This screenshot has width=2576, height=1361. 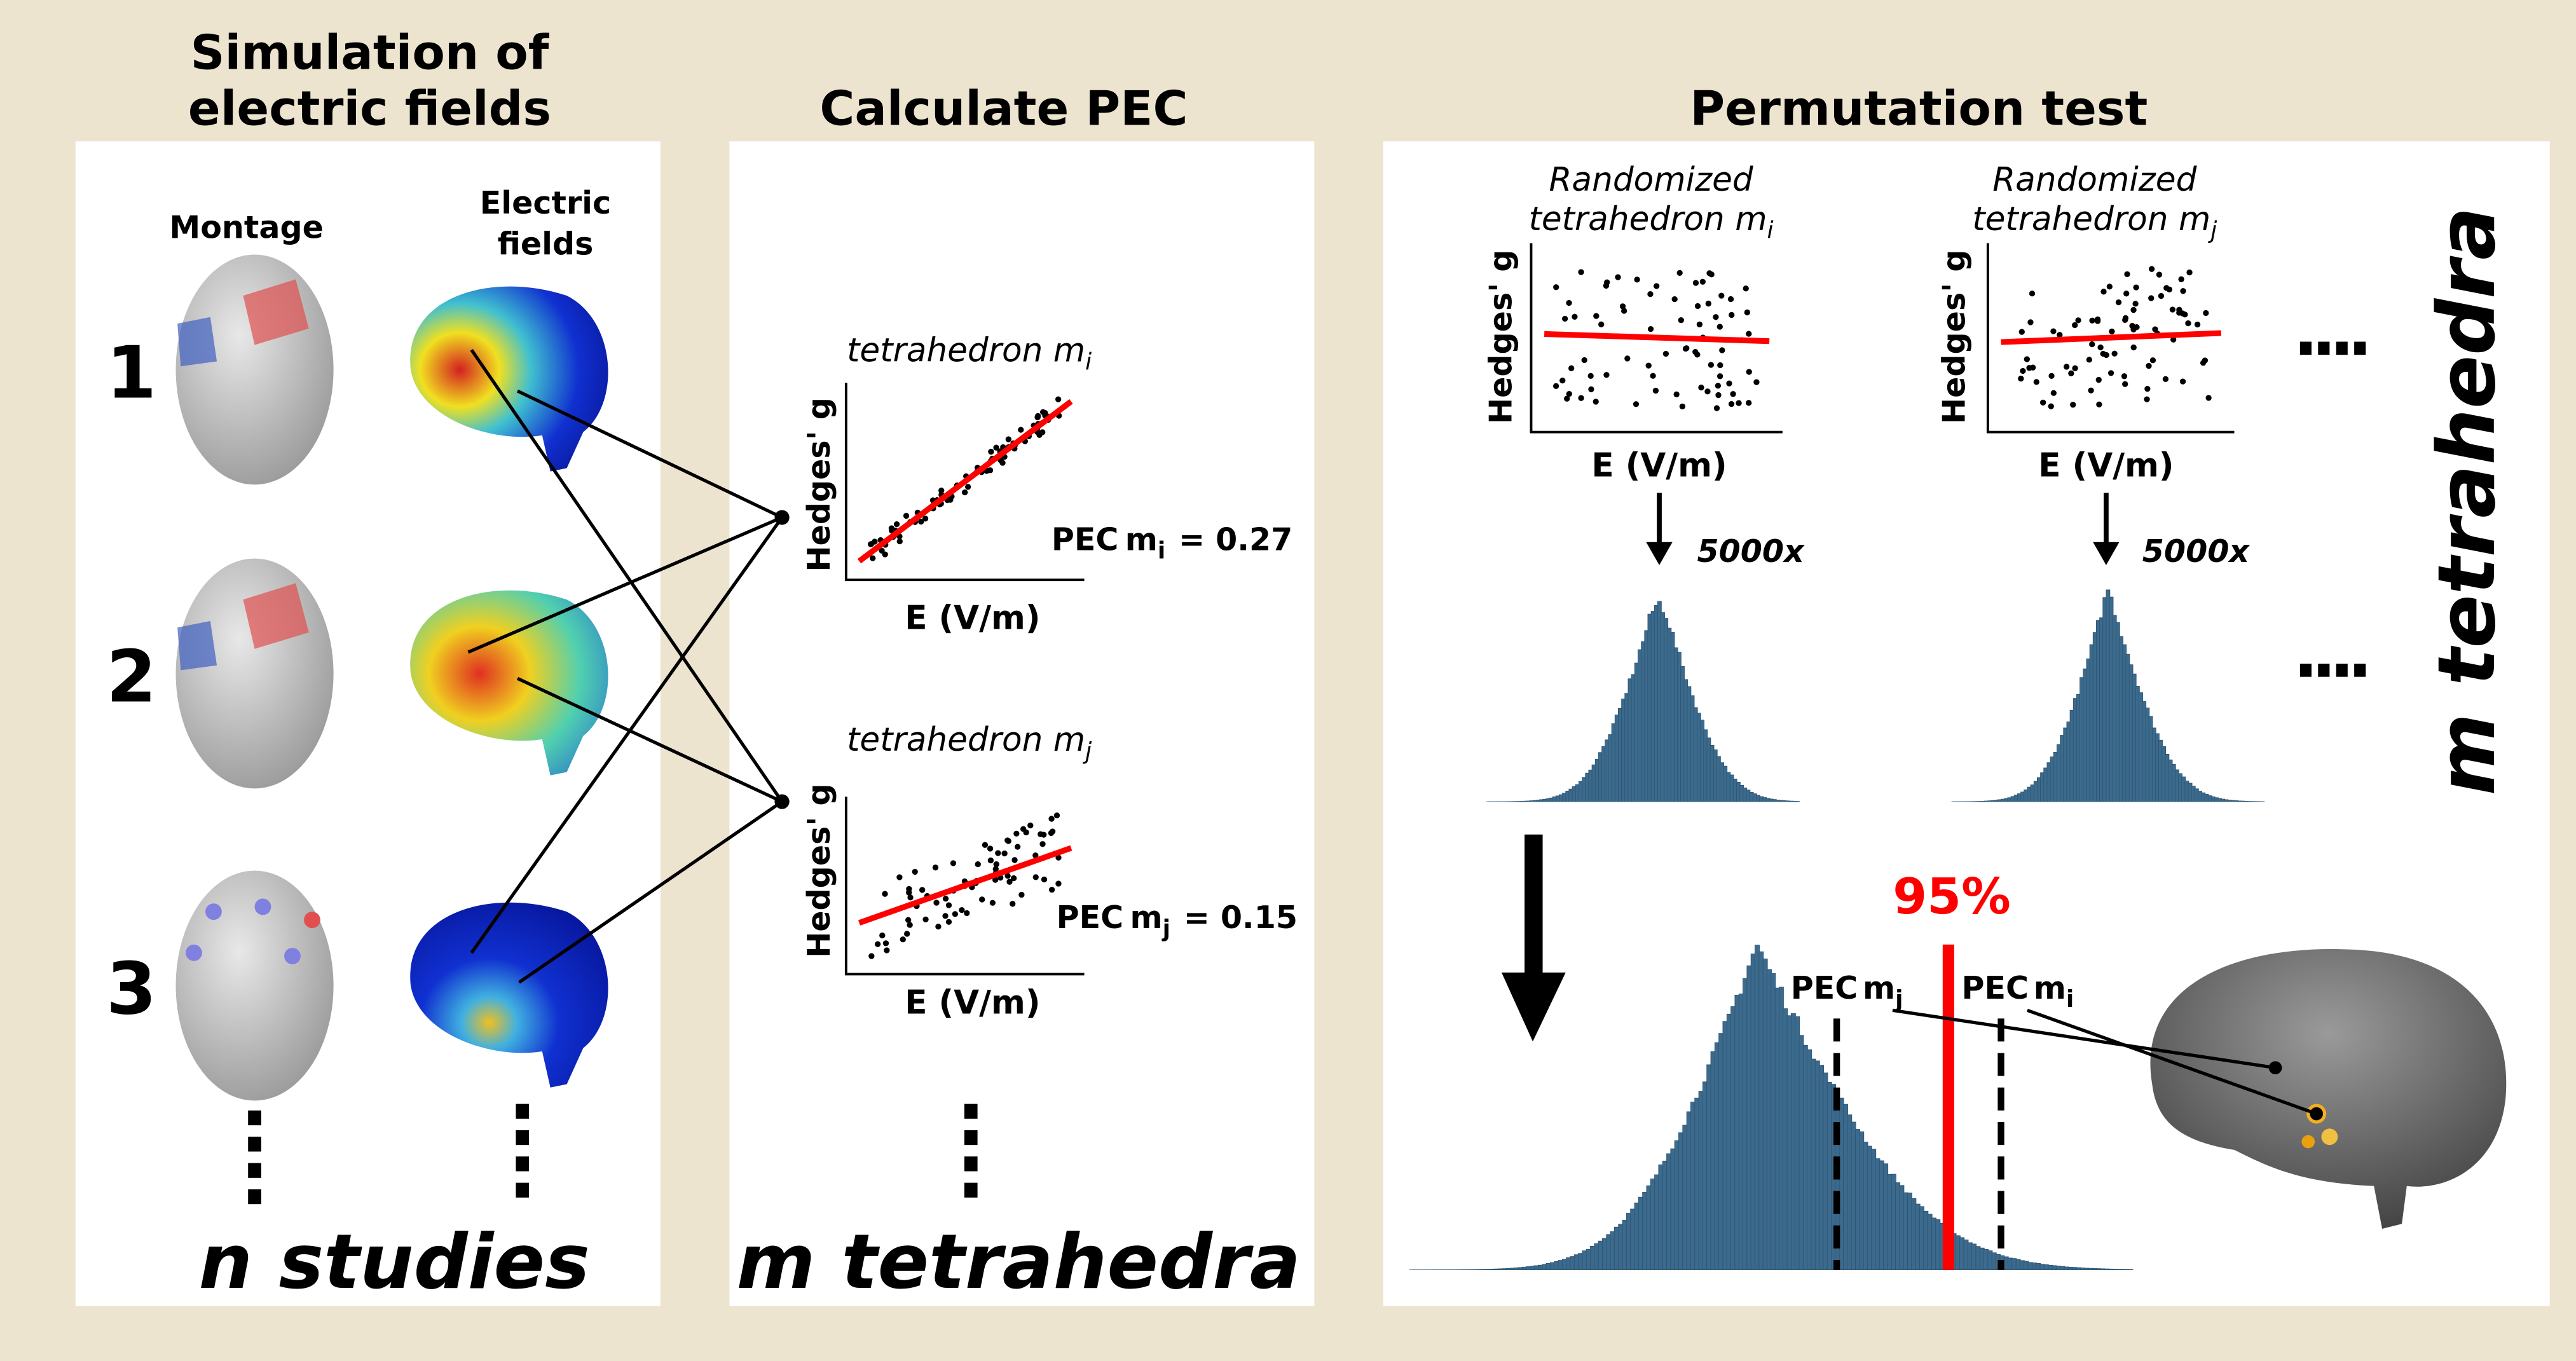 What do you see at coordinates (2328, 1089) in the screenshot?
I see `brain-render` at bounding box center [2328, 1089].